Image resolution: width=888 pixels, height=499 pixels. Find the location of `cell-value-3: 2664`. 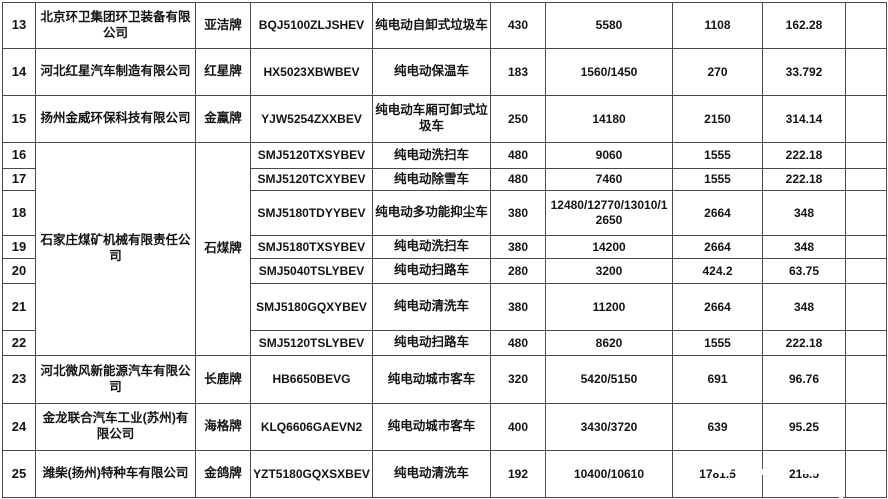

cell-value-3: 2664 is located at coordinates (717, 307).